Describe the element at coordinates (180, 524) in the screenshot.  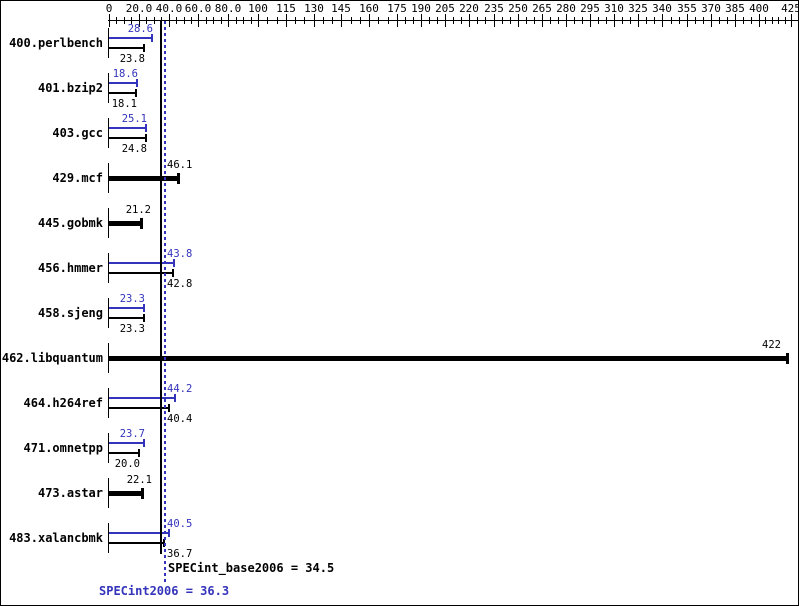
I see `peak-value-label: 40.5` at that location.